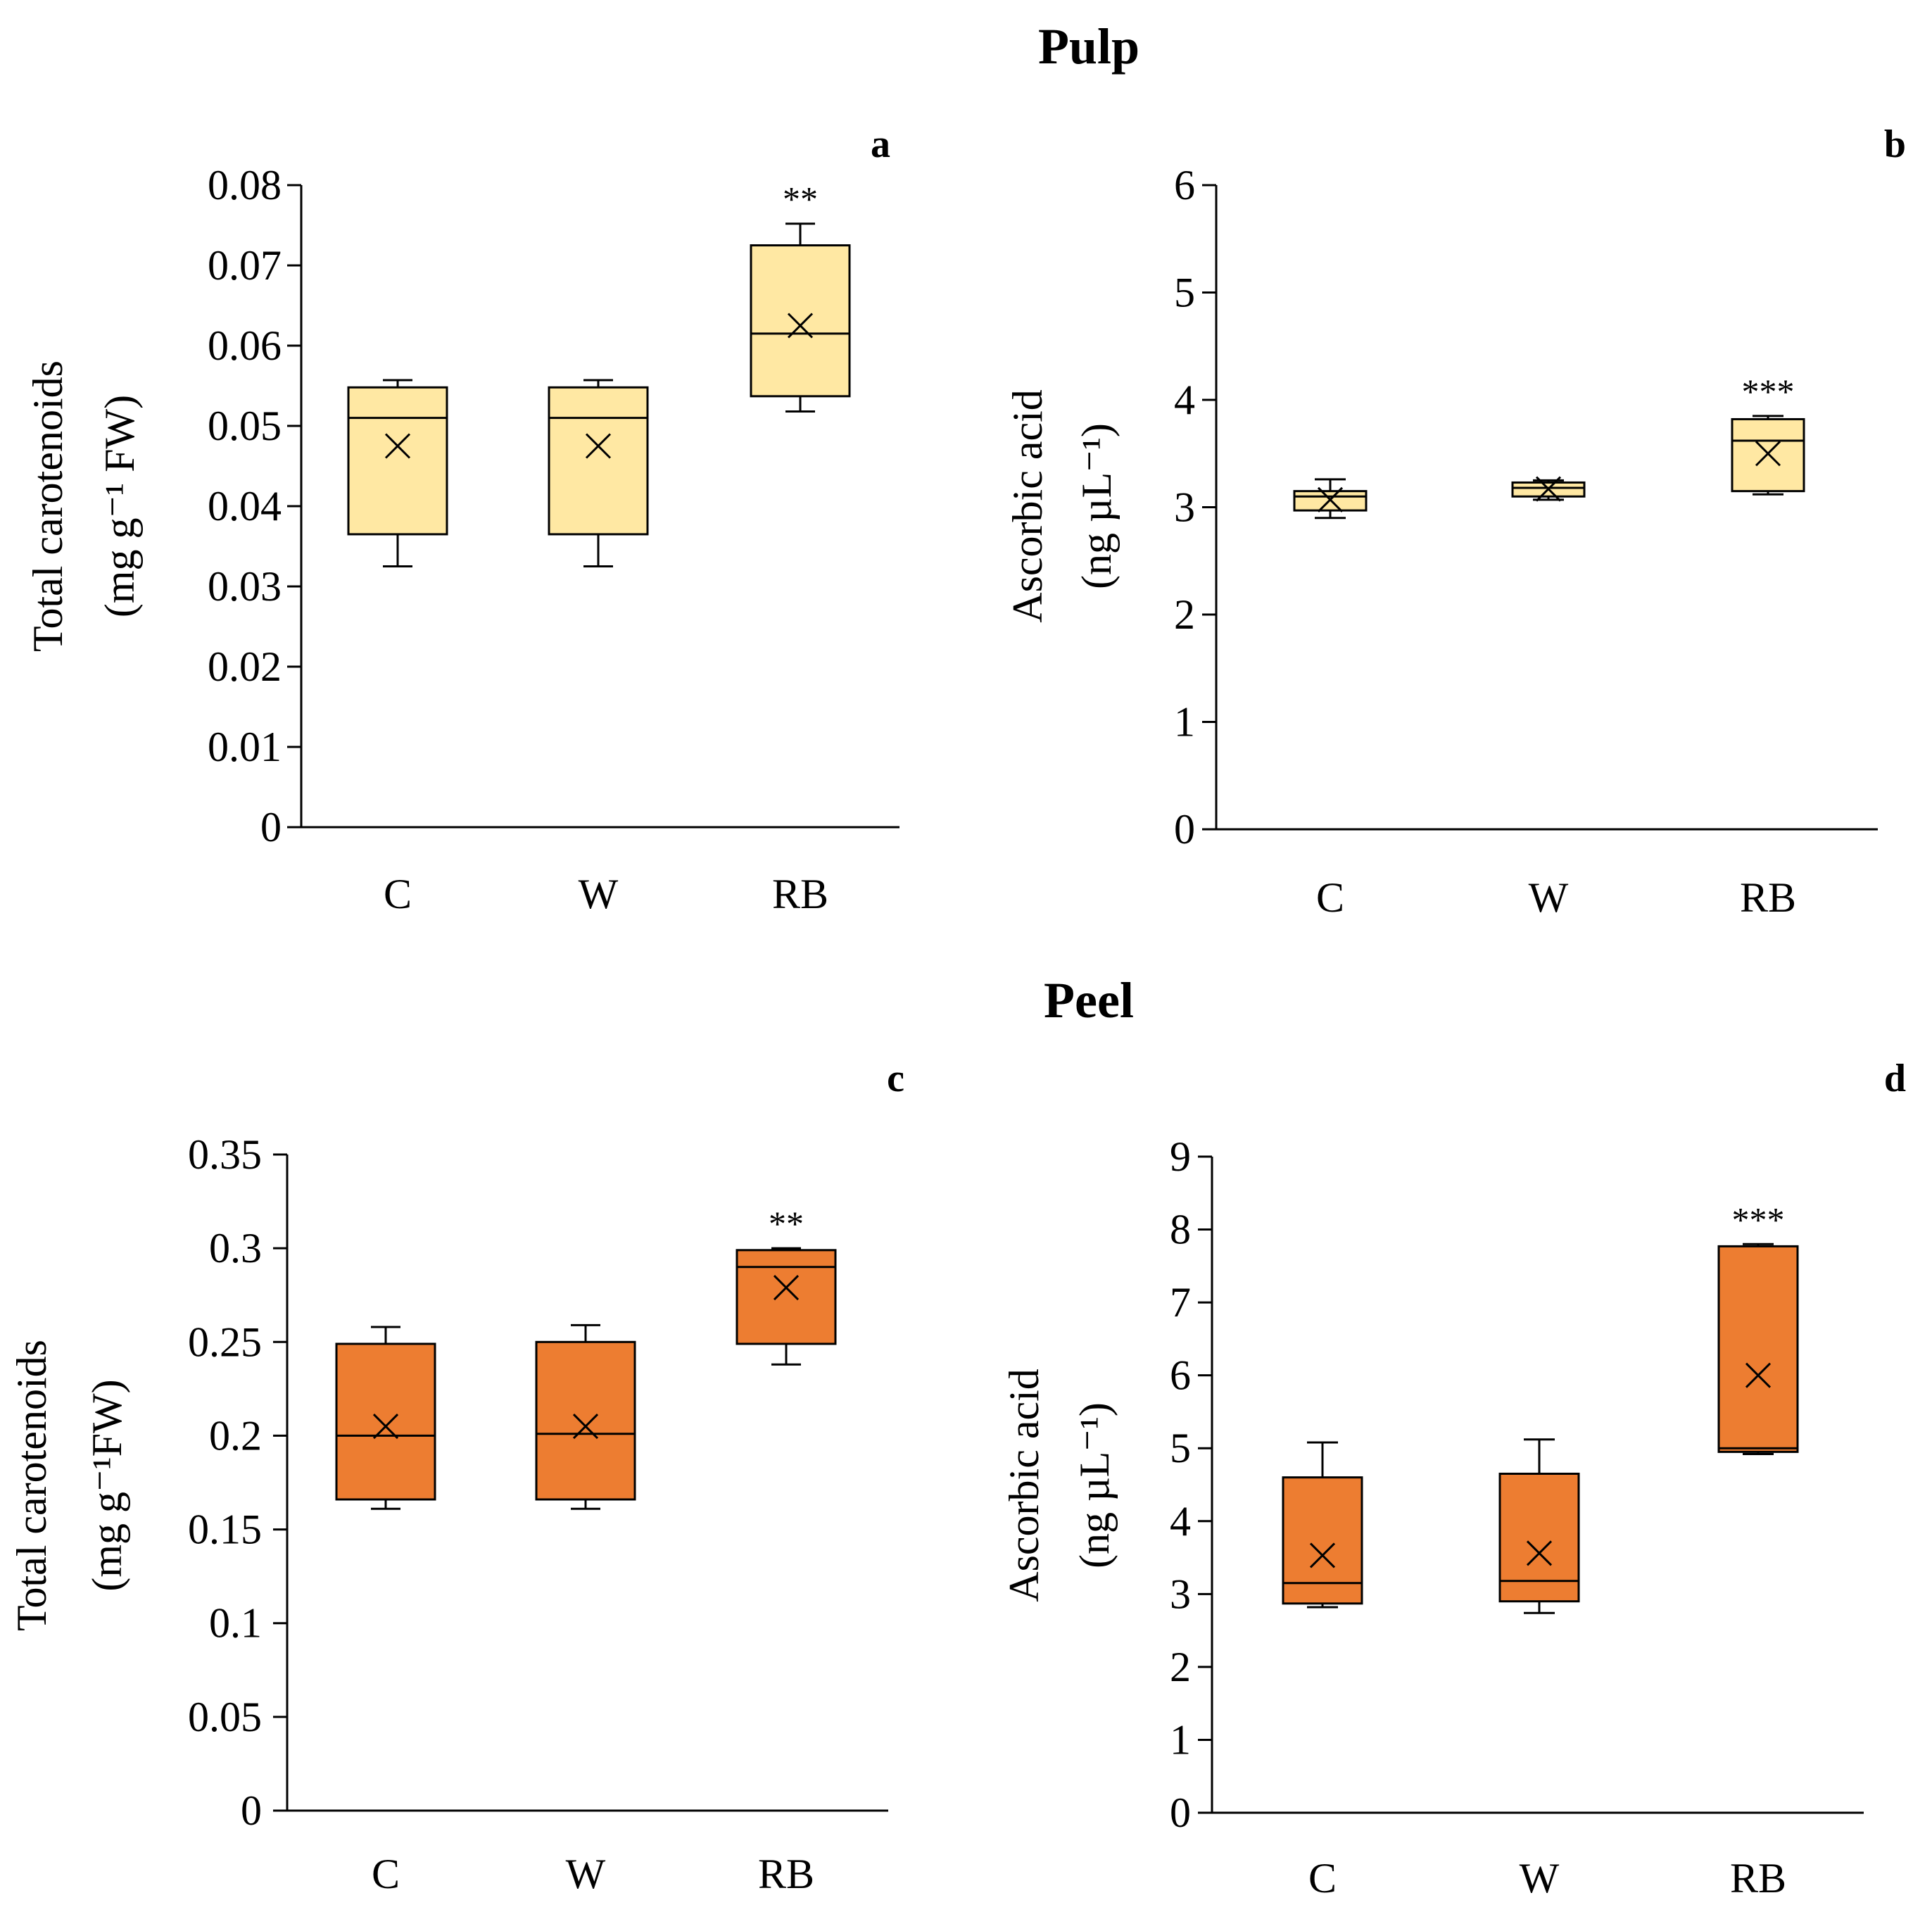  Describe the element at coordinates (1088, 46) in the screenshot. I see `section-title-pulp: Pulp` at that location.